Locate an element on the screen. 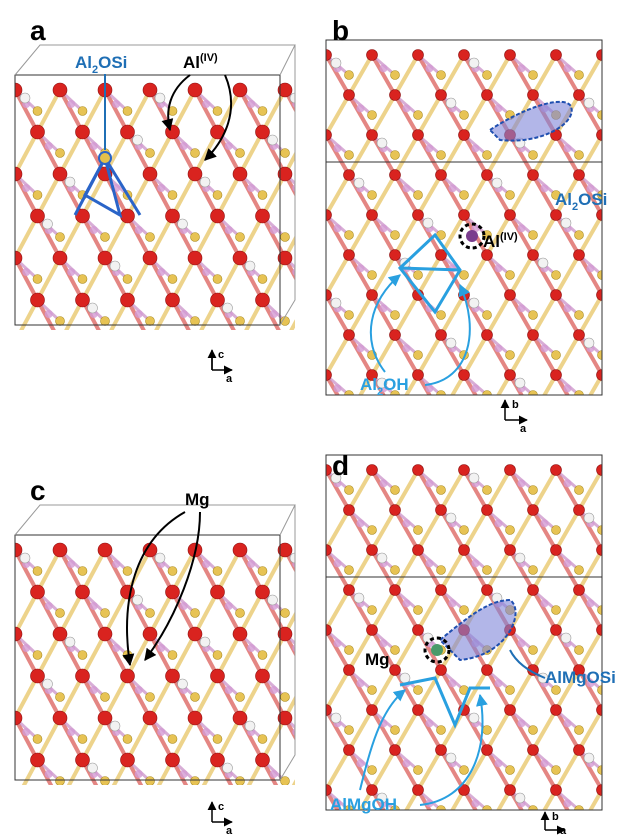 The width and height of the screenshot is (626, 836). panel-label: c is located at coordinates (38, 490).